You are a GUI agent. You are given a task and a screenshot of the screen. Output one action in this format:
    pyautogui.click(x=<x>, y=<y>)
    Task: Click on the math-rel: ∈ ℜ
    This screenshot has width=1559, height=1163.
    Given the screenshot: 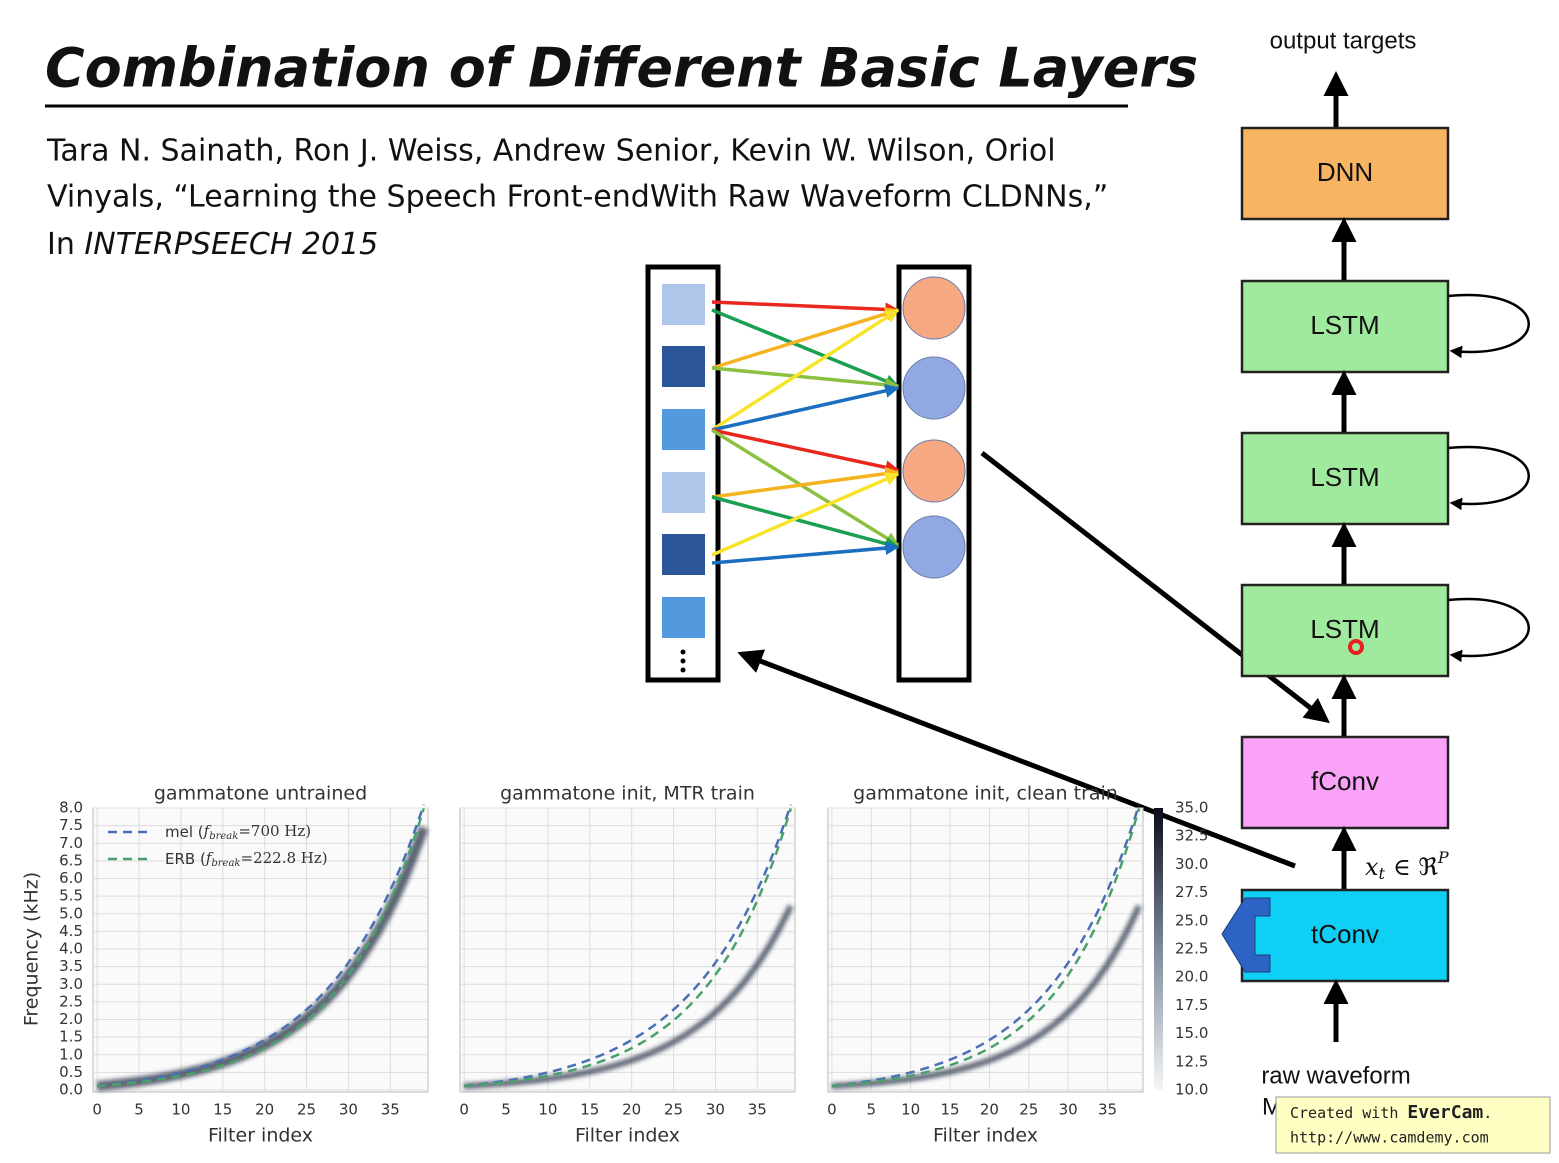 What is the action you would take?
    pyautogui.click(x=1415, y=867)
    